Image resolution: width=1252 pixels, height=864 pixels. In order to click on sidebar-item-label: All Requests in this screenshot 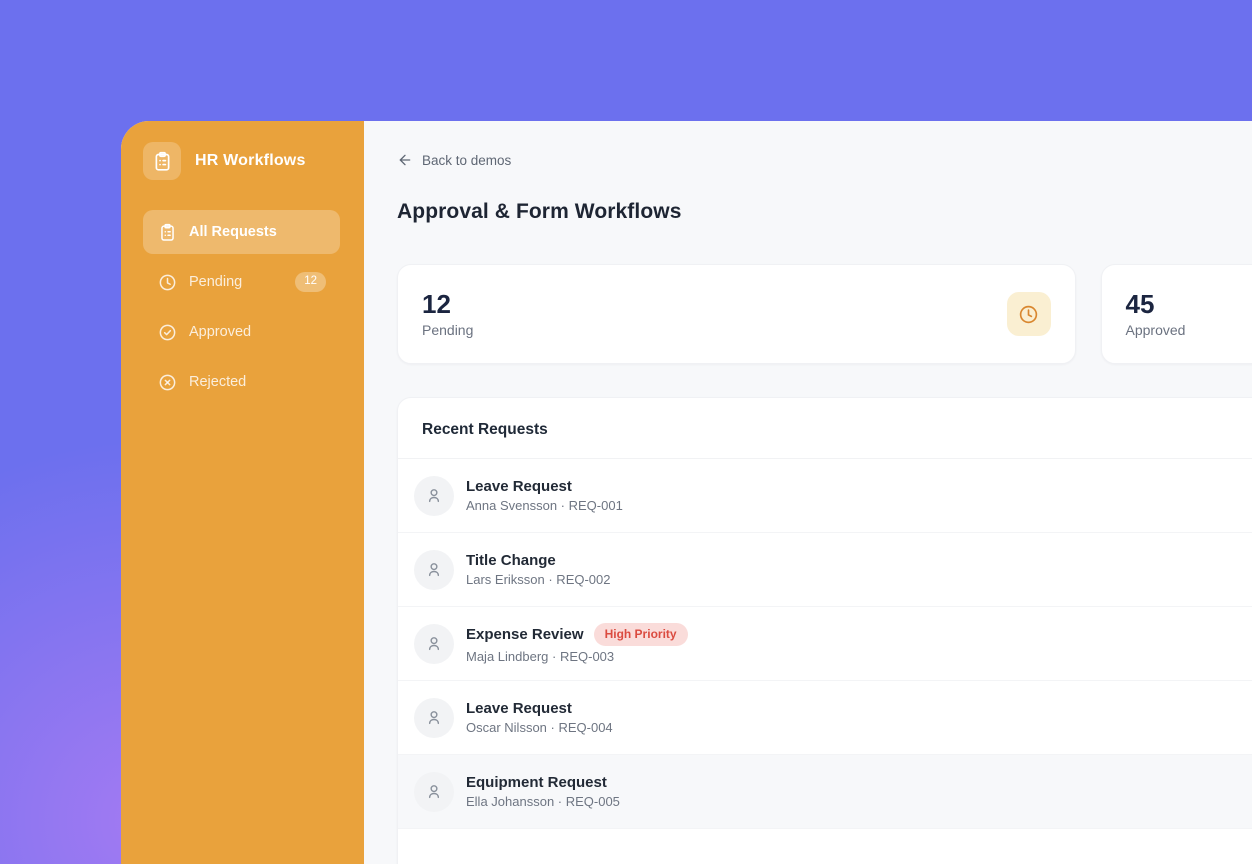, I will do `click(233, 232)`.